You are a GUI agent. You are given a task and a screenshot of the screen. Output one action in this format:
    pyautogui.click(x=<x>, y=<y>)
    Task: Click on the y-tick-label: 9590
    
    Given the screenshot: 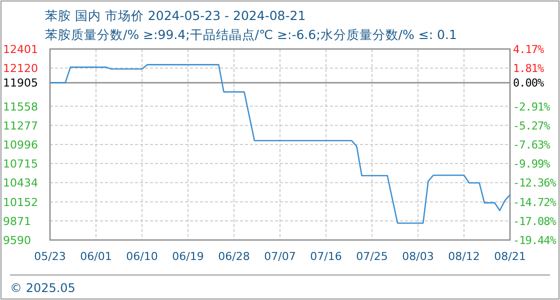 What is the action you would take?
    pyautogui.click(x=17, y=240)
    